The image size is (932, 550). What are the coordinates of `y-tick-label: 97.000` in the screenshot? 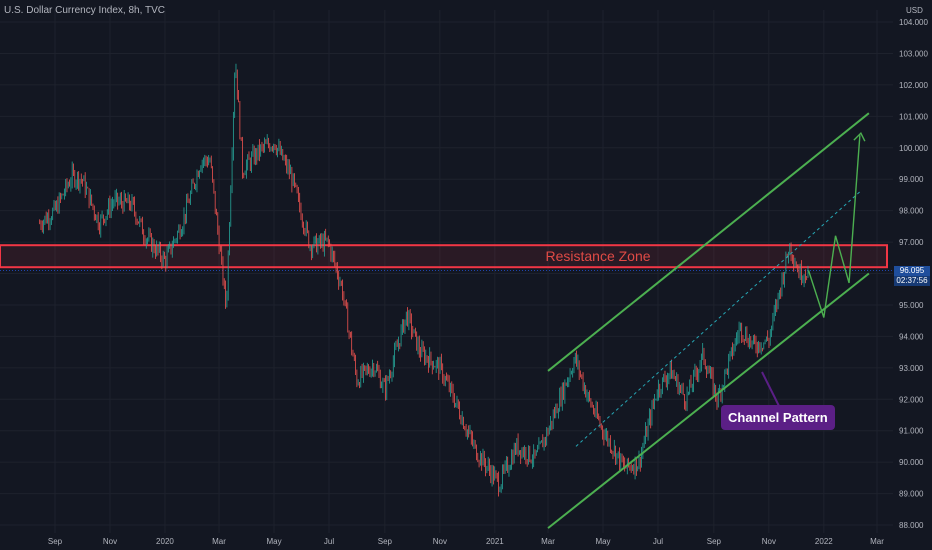 It's located at (911, 242).